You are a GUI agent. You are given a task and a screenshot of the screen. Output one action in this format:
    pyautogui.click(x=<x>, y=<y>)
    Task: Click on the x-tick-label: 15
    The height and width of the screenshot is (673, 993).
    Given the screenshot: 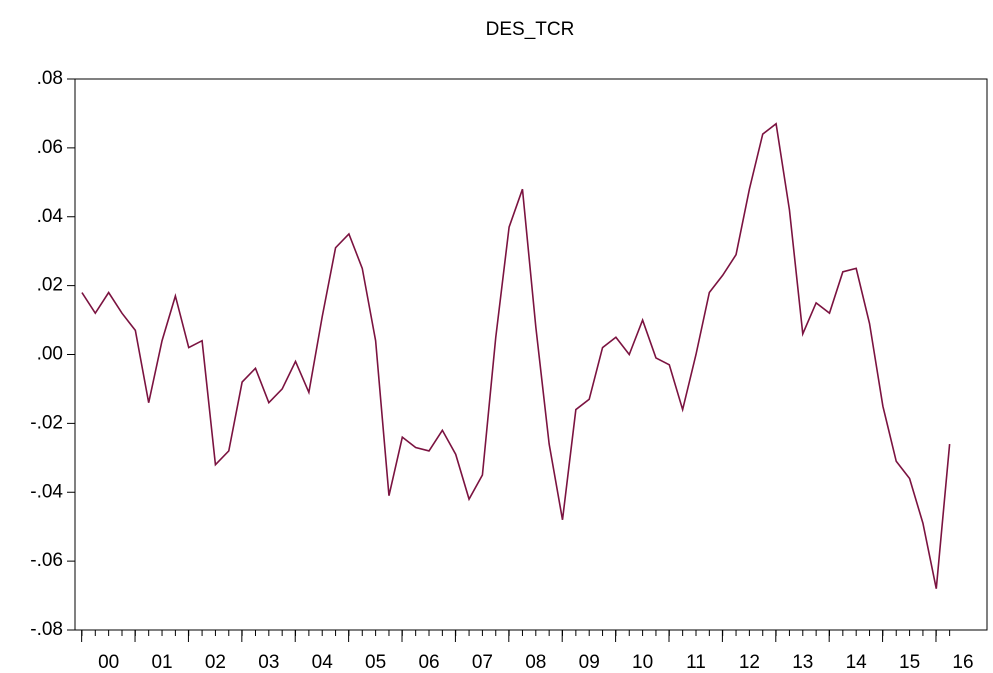 What is the action you would take?
    pyautogui.click(x=909, y=662)
    